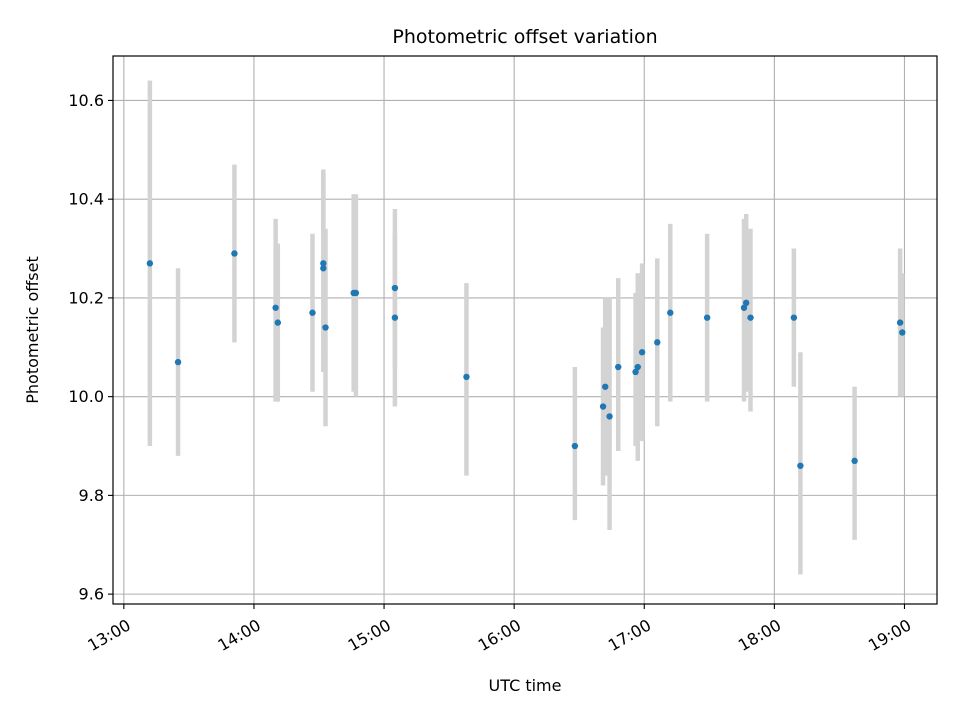  I want to click on y-tick-label: 10.6, so click(86, 100).